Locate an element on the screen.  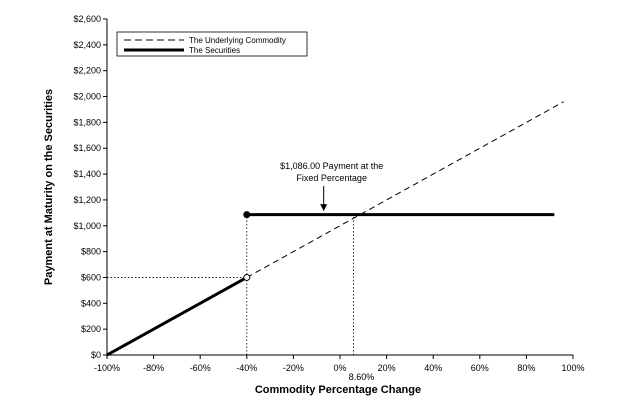
x-tick-label: -40% is located at coordinates (246, 368).